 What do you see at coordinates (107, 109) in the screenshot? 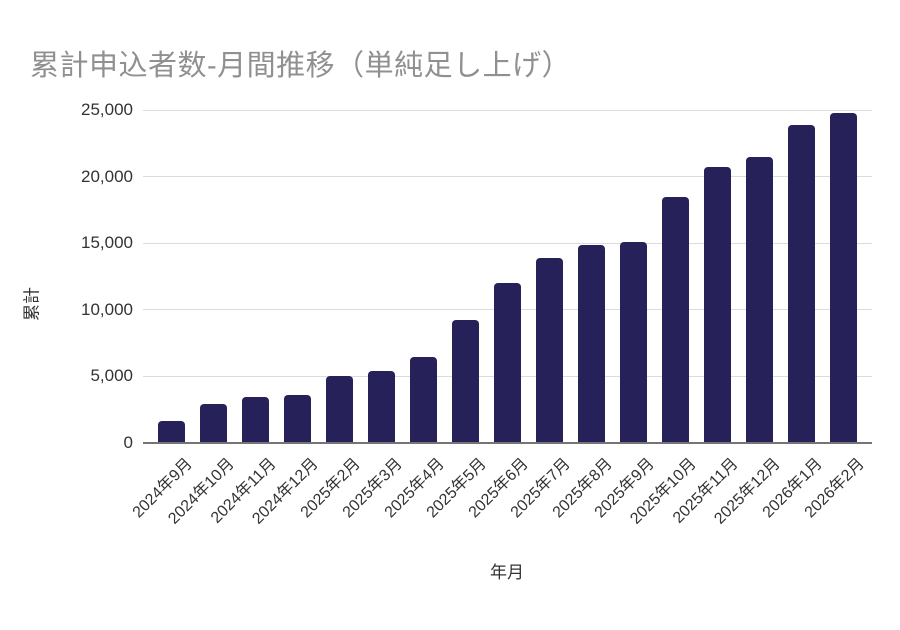
I see `y-tick-label: 25,000` at bounding box center [107, 109].